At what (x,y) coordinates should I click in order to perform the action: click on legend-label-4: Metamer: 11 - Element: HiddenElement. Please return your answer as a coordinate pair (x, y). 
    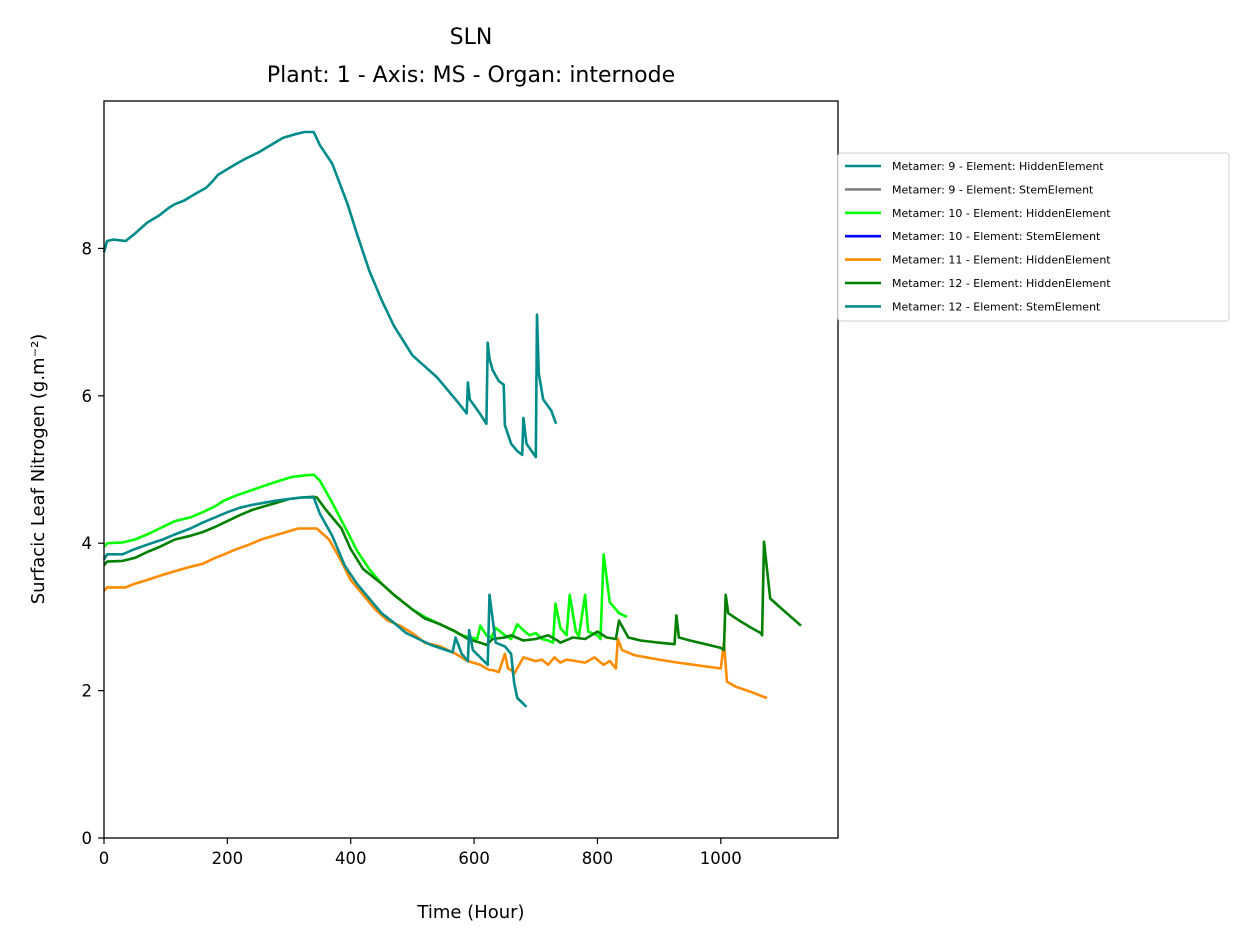
    Looking at the image, I should click on (1001, 260).